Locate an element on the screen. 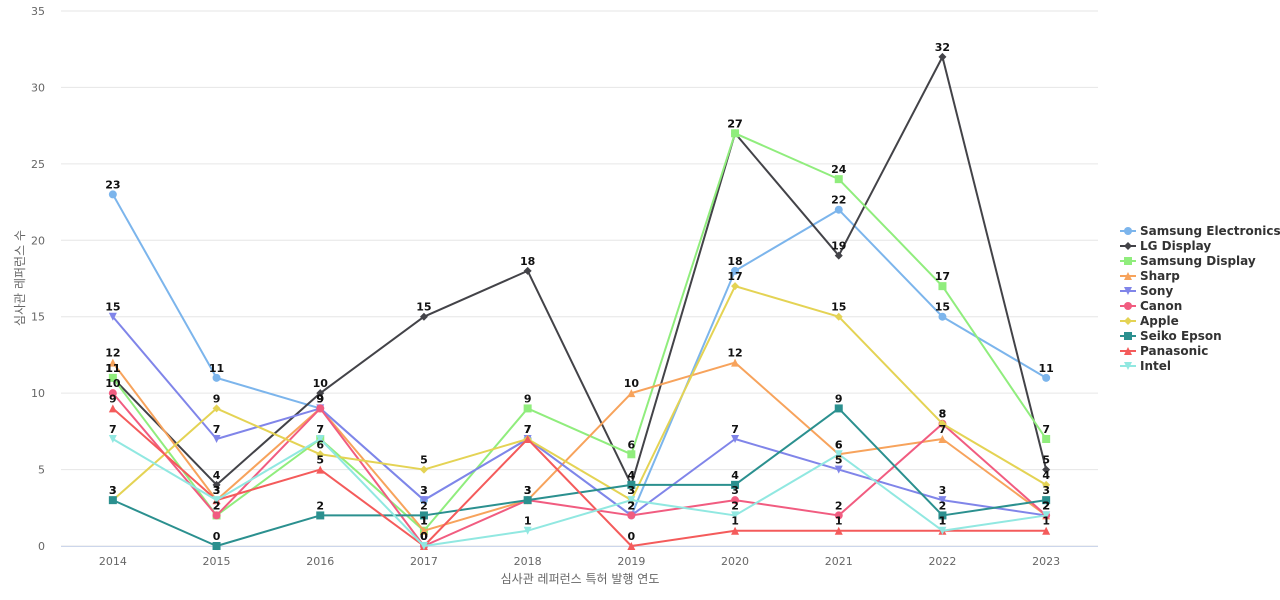 The image size is (1280, 600). legend-item-sharp: Sharp is located at coordinates (1150, 276).